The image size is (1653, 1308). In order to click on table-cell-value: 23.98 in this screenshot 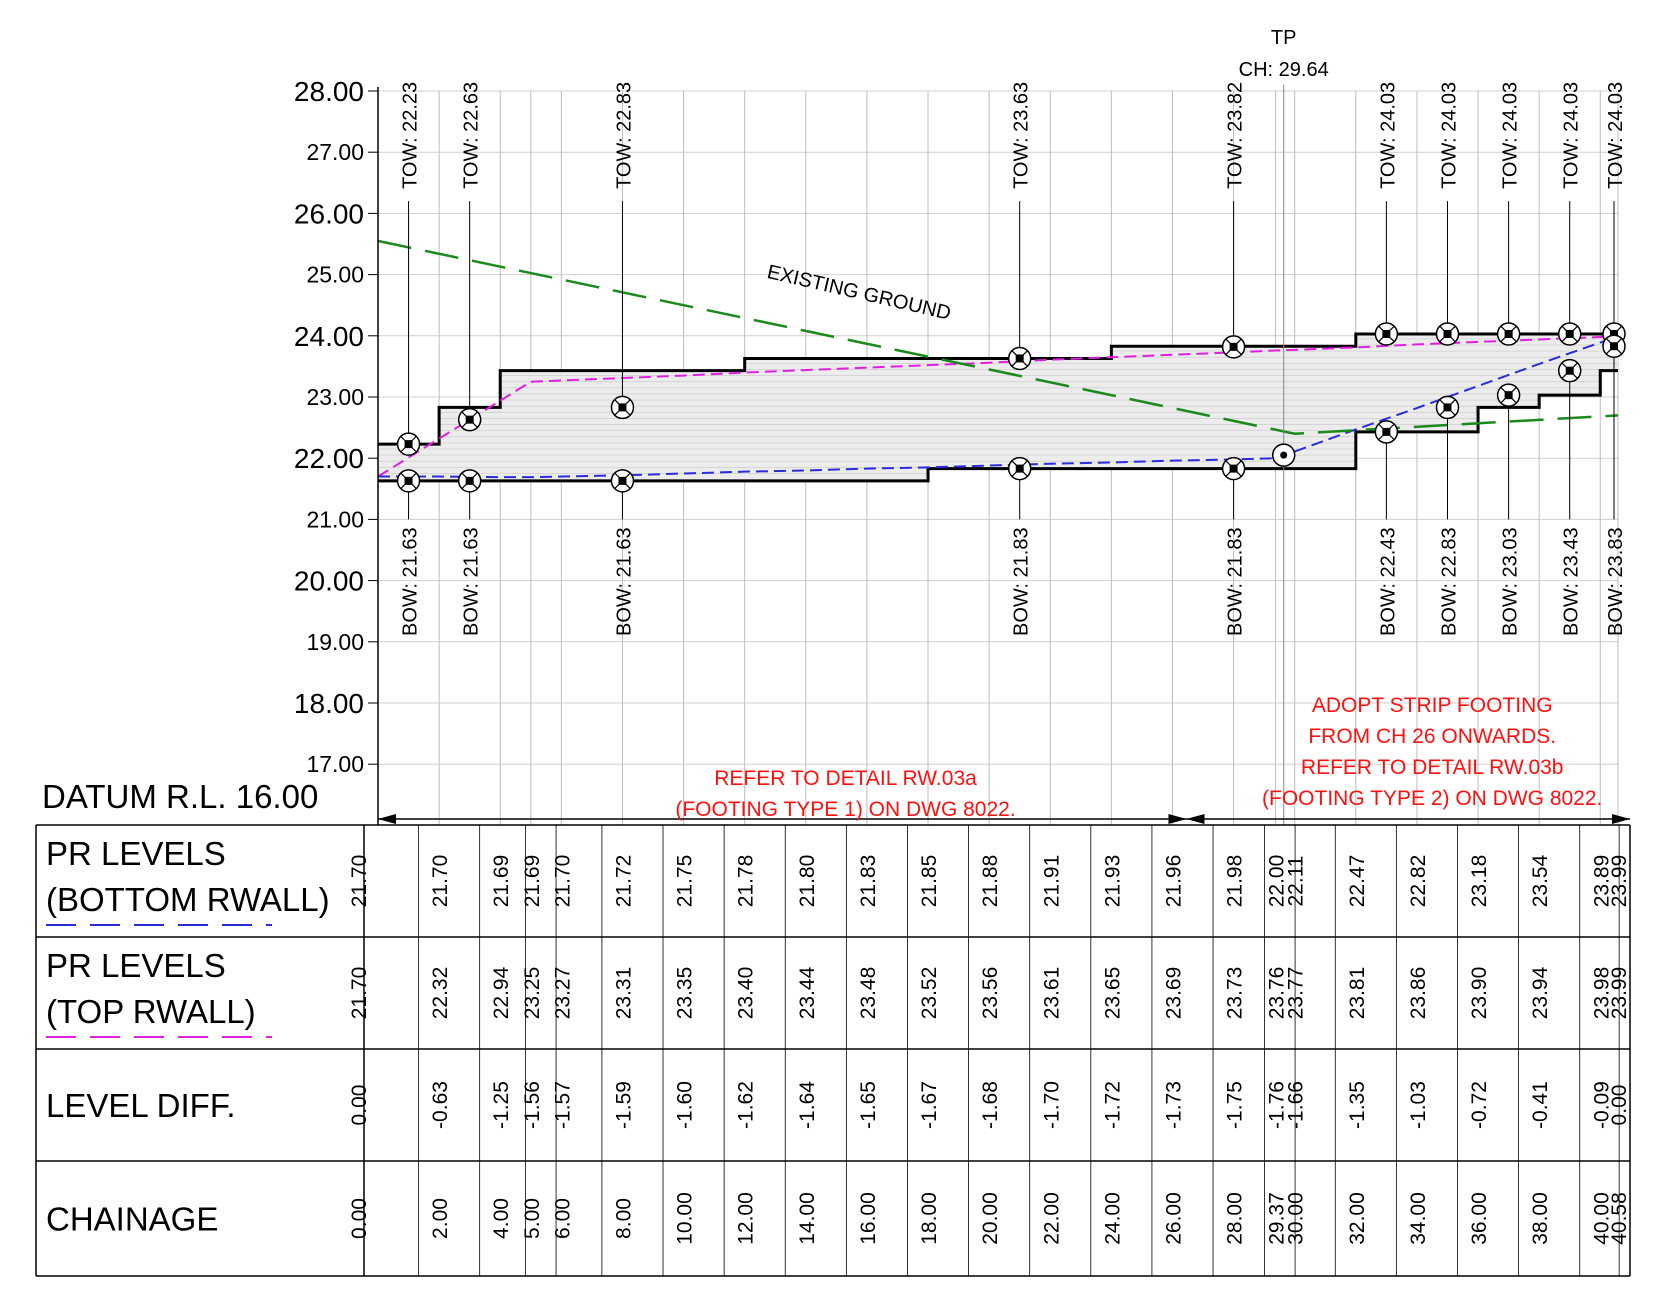, I will do `click(1601, 993)`.